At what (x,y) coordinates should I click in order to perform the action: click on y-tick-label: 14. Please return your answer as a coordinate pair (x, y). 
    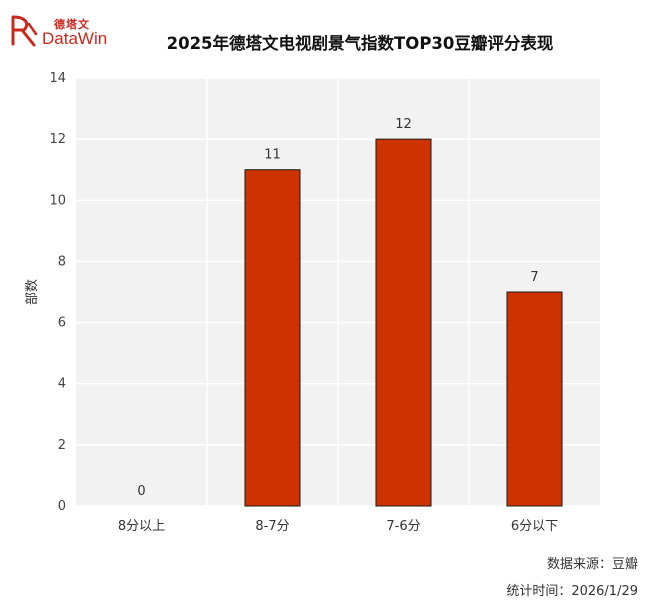
    Looking at the image, I should click on (57, 78).